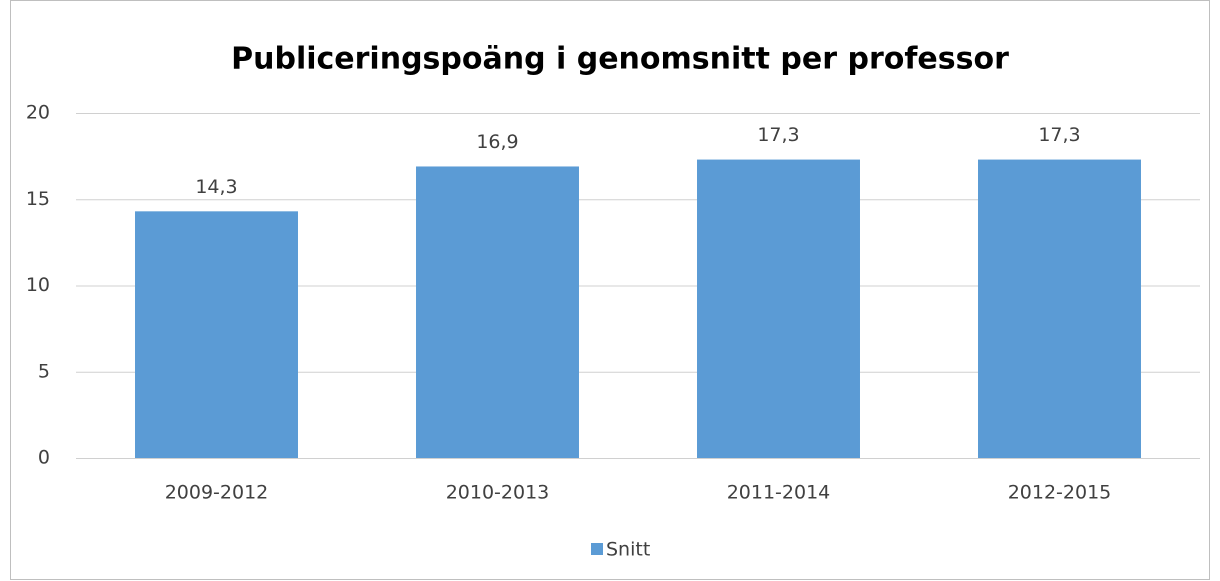  I want to click on y-tick-label: 0, so click(44, 458).